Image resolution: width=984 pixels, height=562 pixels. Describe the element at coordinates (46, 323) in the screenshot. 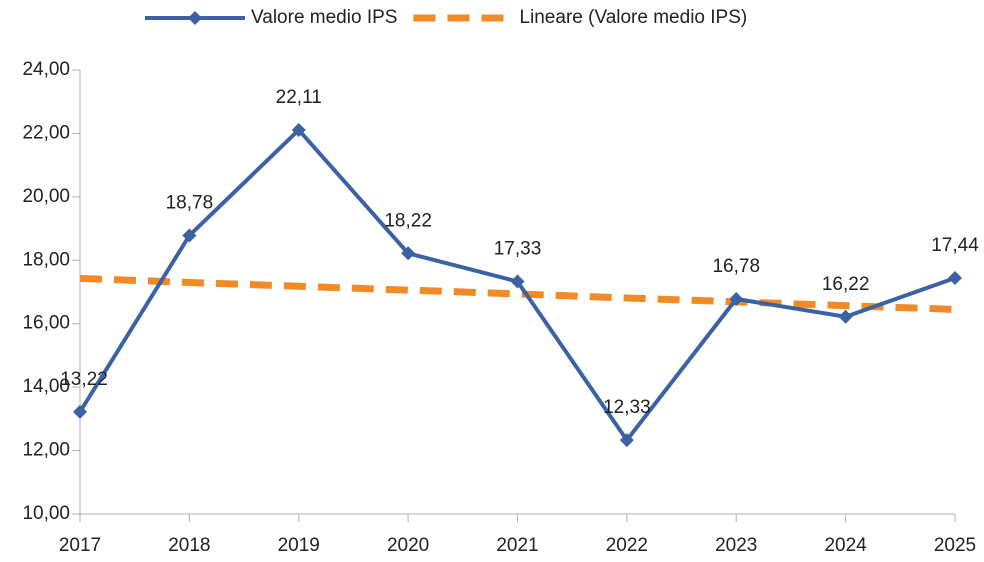

I see `y-tick-label: 16,00` at that location.